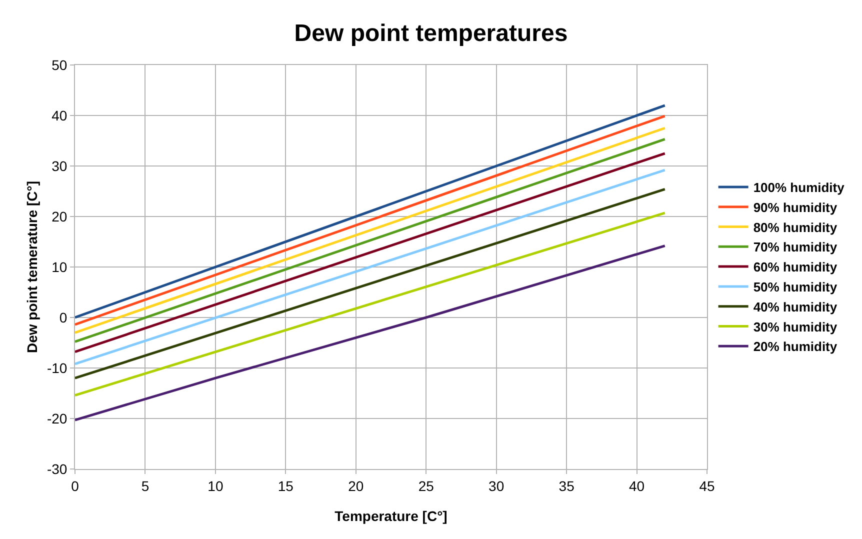  I want to click on legend-label: 80% humidity, so click(795, 227).